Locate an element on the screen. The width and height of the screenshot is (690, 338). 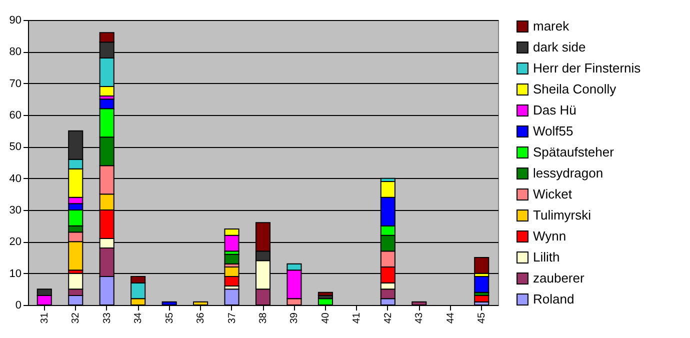
legend-label: Lilith is located at coordinates (546, 257).